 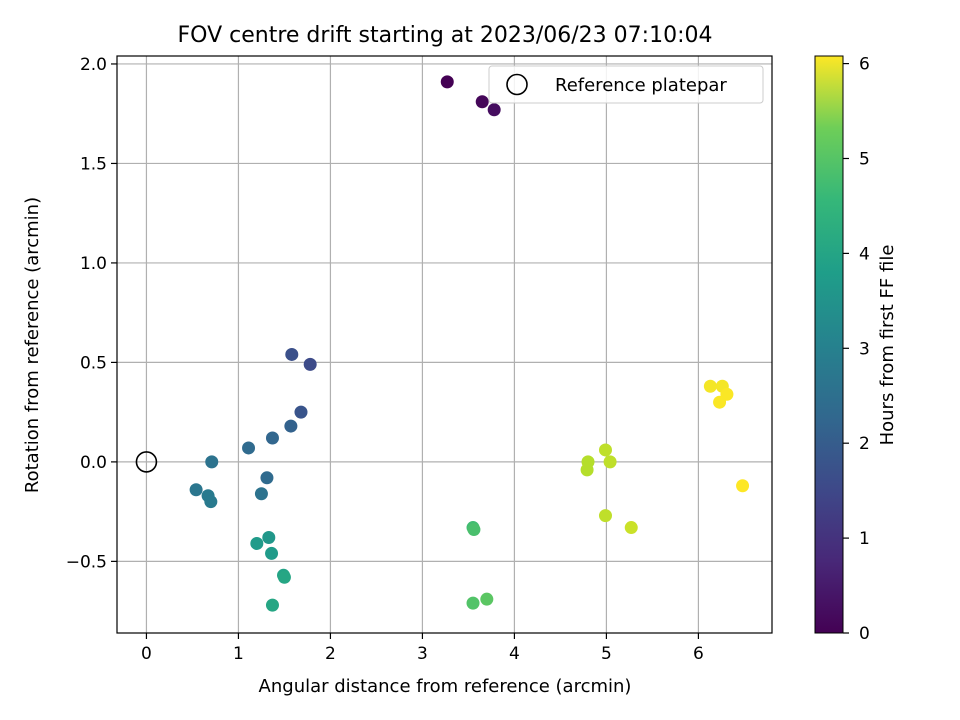 What do you see at coordinates (864, 65) in the screenshot?
I see `colorbar-tick-label: 6` at bounding box center [864, 65].